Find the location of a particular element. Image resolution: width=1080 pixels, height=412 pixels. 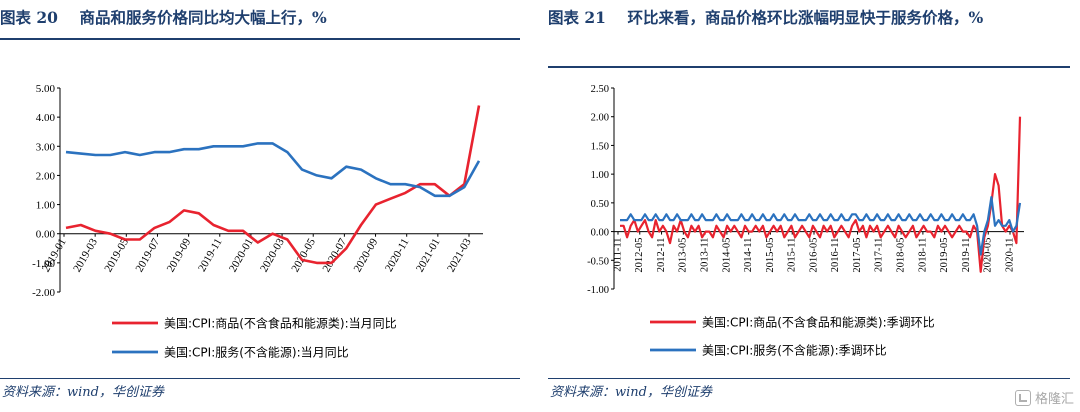

y-tick-label: 3.00 is located at coordinates (46, 147).